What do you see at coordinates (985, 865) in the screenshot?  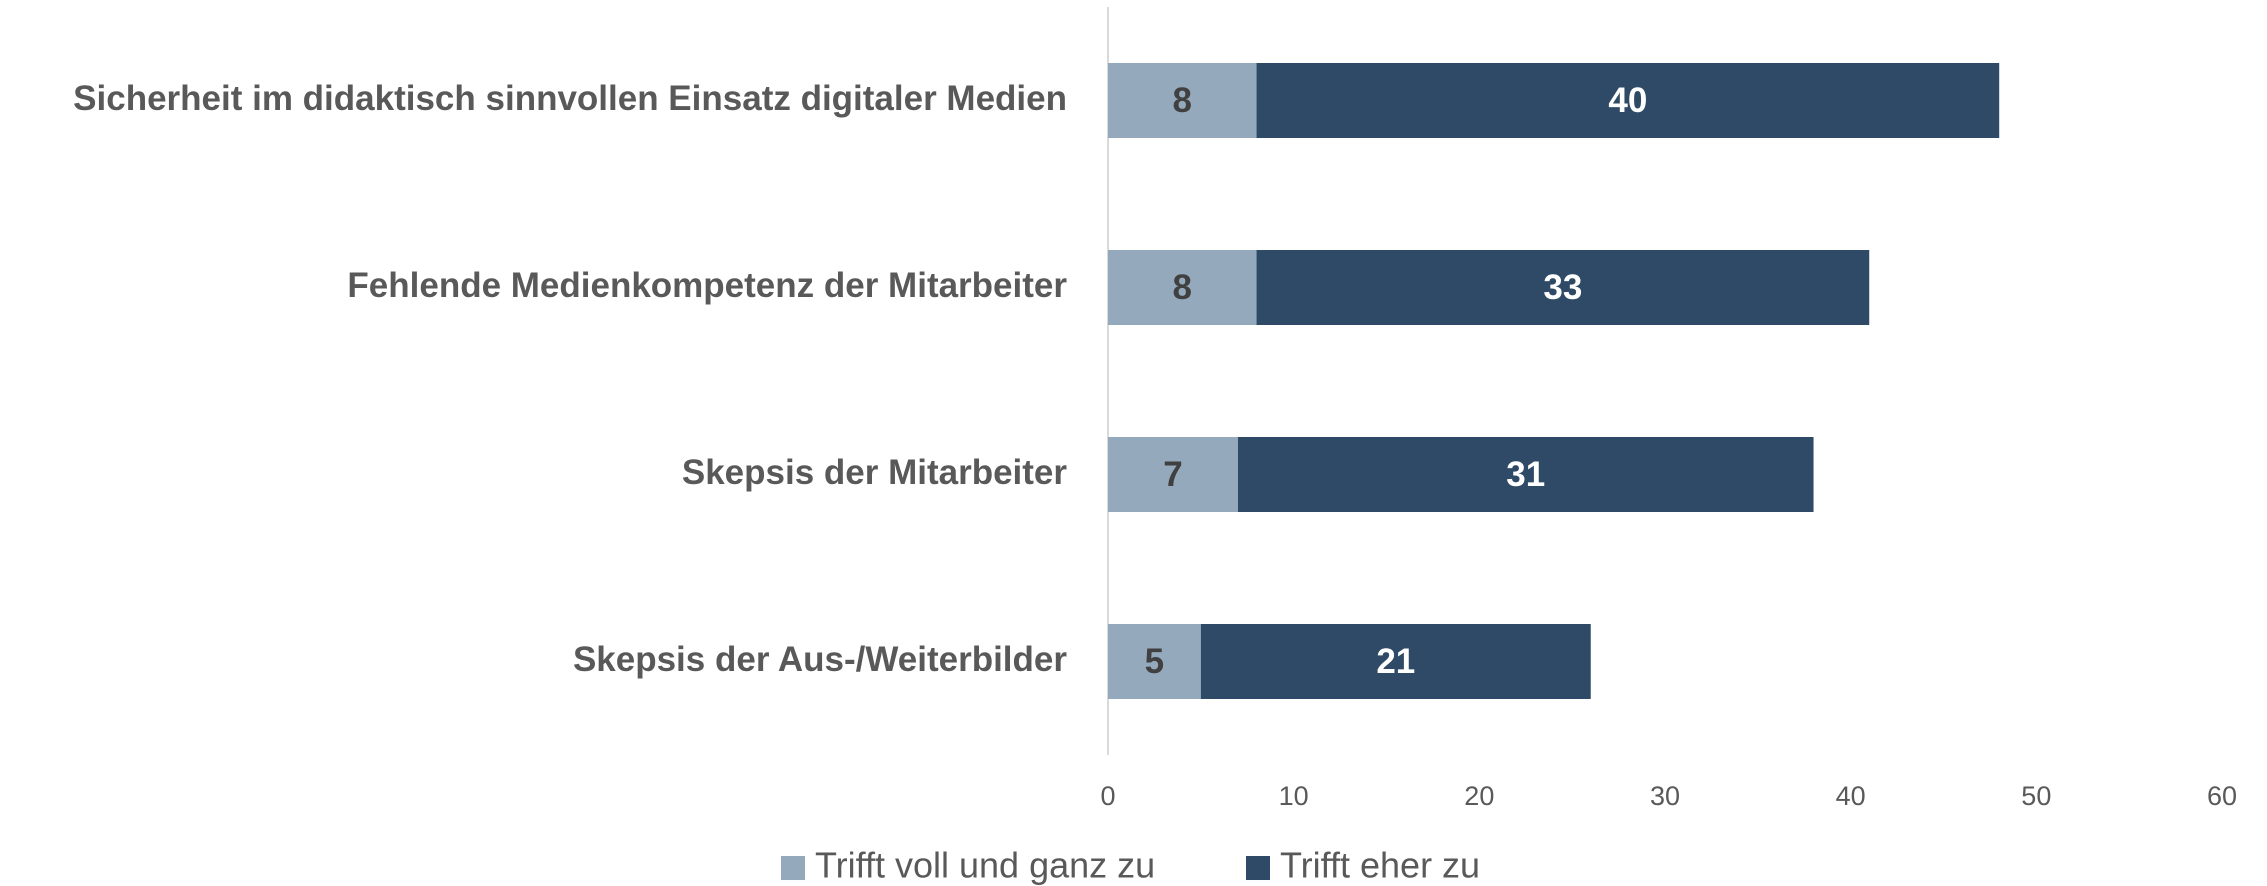 I see `legend-label: Trifft voll und ganz zu` at bounding box center [985, 865].